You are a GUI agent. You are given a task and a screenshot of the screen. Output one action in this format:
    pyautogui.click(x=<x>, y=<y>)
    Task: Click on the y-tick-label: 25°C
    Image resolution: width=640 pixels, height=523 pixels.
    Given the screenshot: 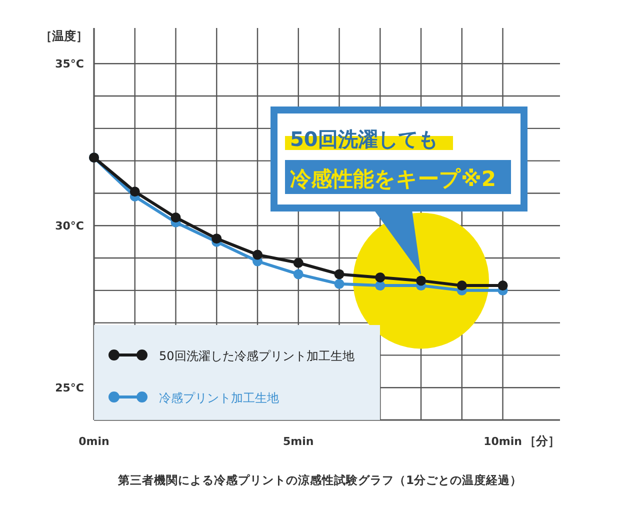 What is the action you would take?
    pyautogui.click(x=69, y=388)
    